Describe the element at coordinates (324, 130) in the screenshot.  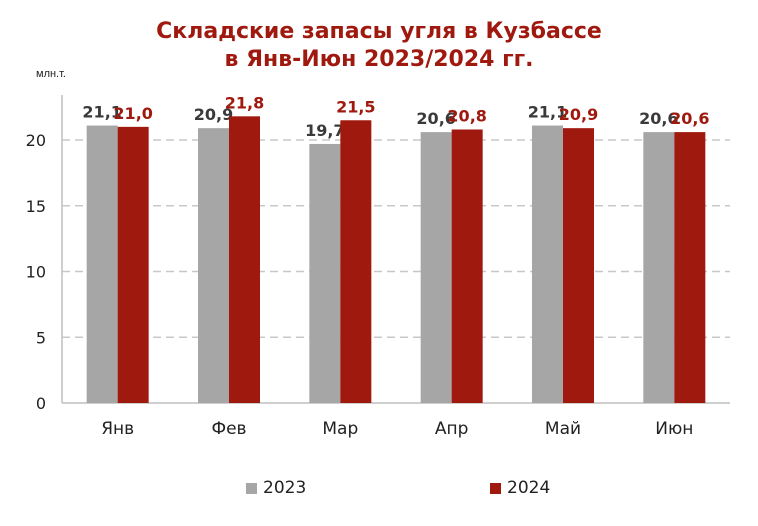
I see `data-label-2023-Мар: 19,7` at that location.